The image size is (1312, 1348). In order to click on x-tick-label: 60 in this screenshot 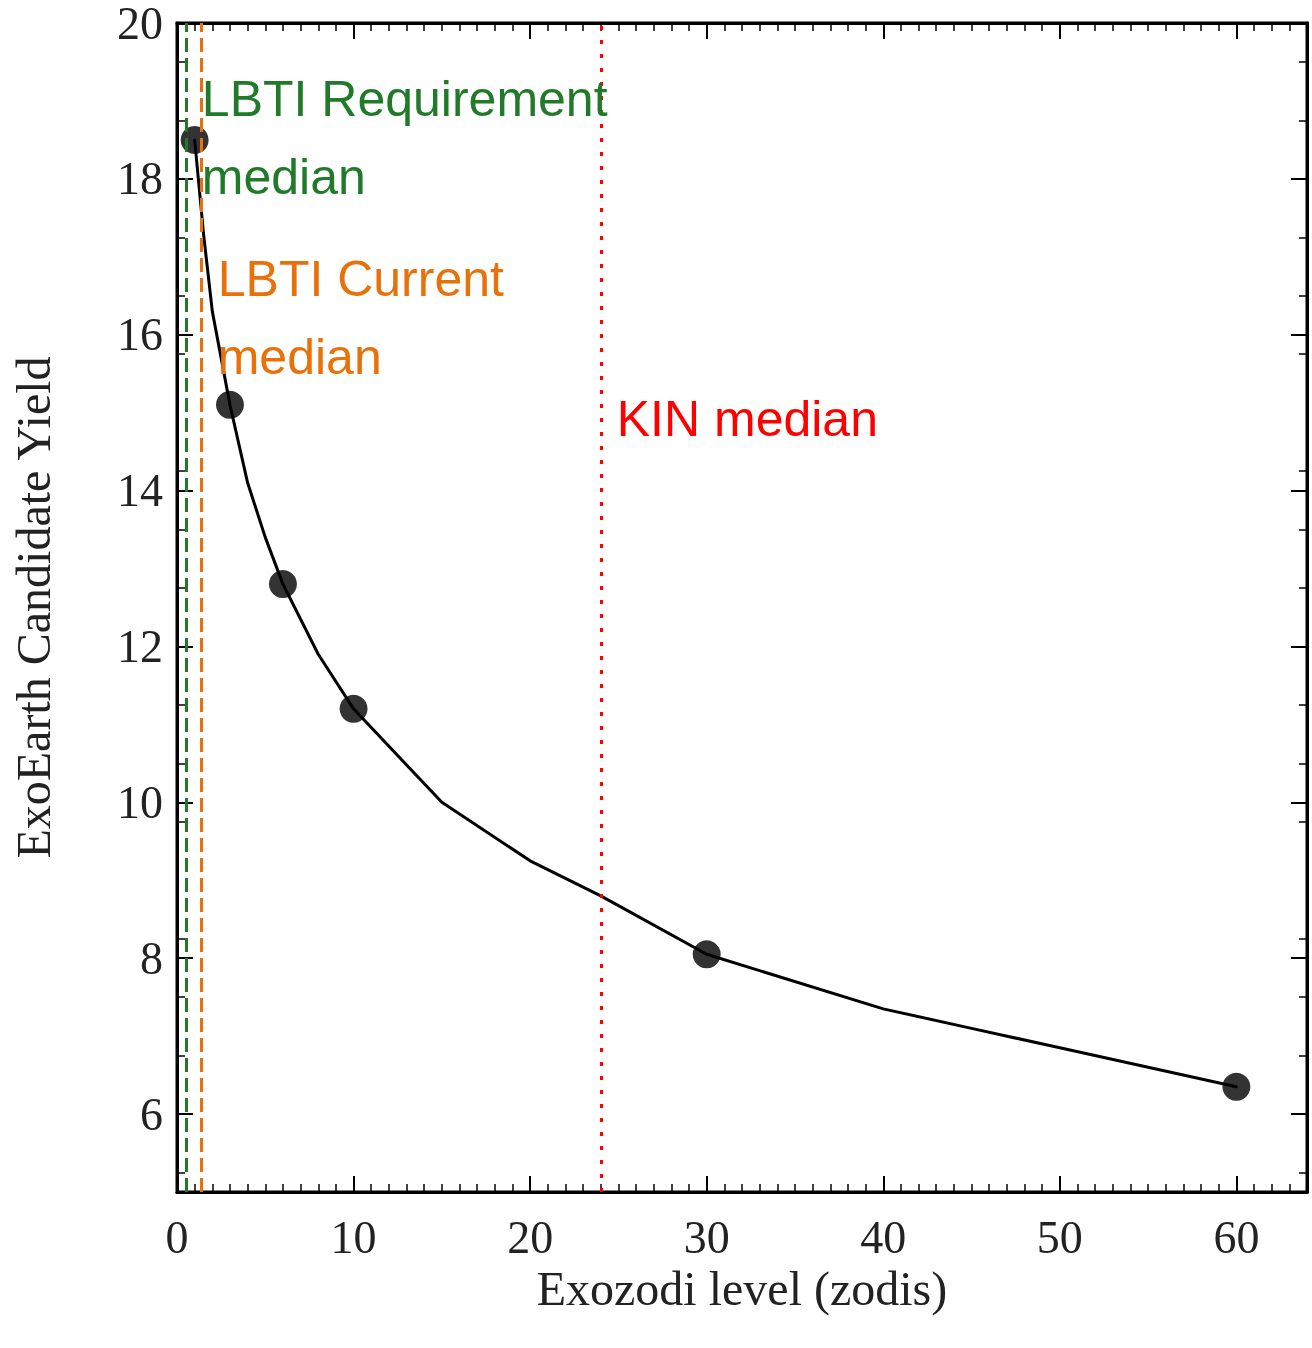, I will do `click(1236, 1237)`.